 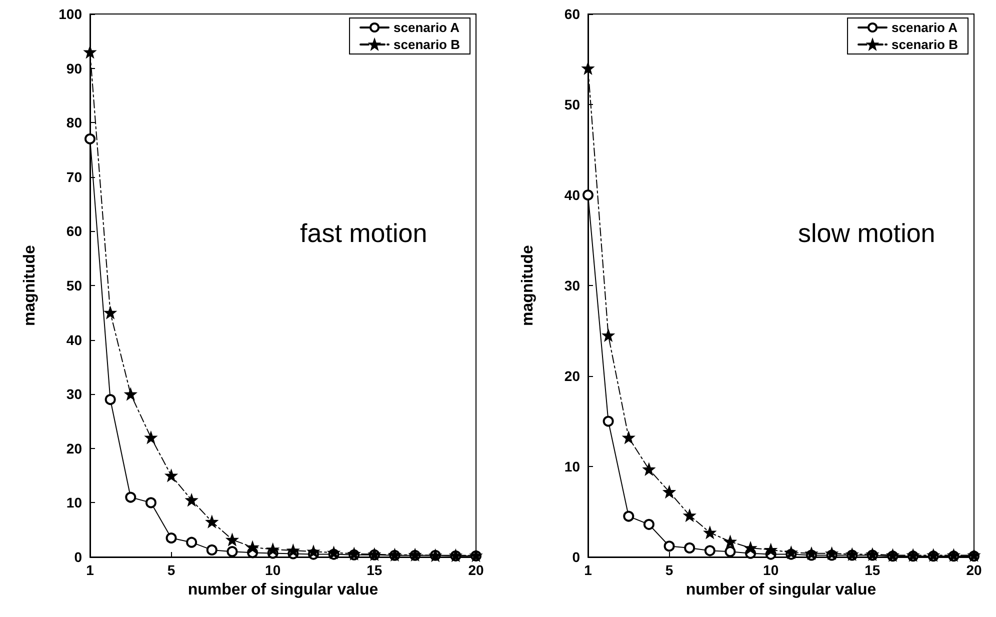 What do you see at coordinates (74, 122) in the screenshot?
I see `y-tick-label: 80` at bounding box center [74, 122].